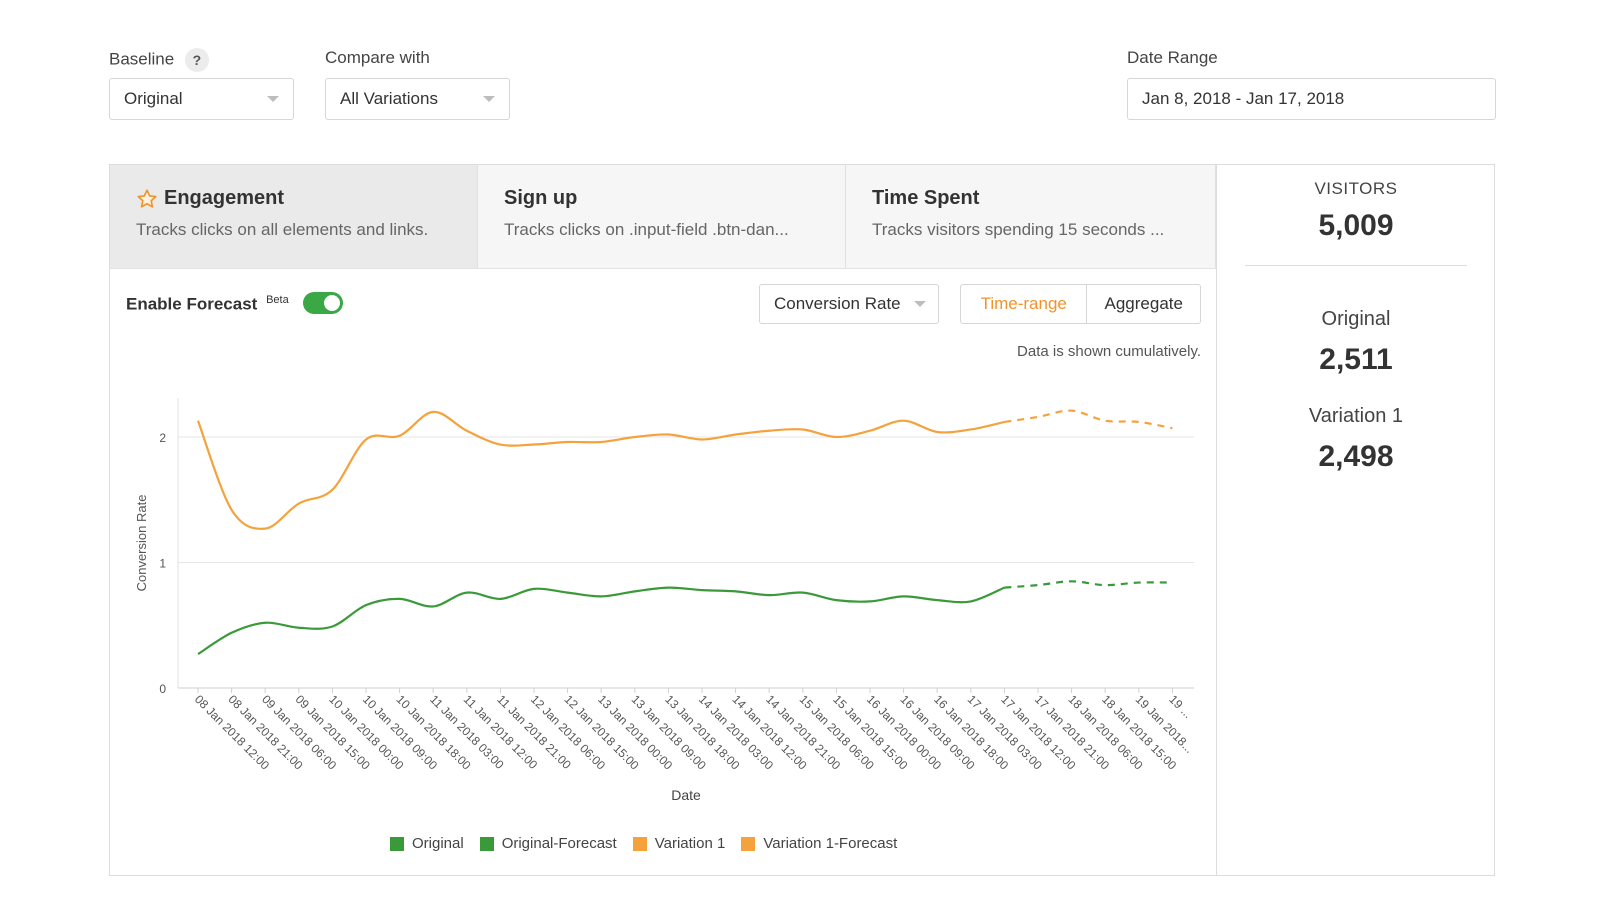 This screenshot has height=915, width=1600. Describe the element at coordinates (377, 57) in the screenshot. I see `compare-label: Compare with` at that location.